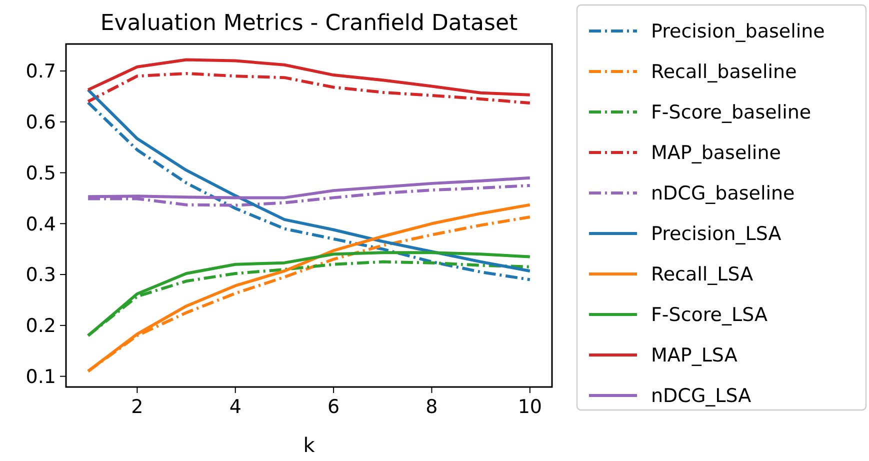  Describe the element at coordinates (309, 445) in the screenshot. I see `x-axis-title: k` at that location.